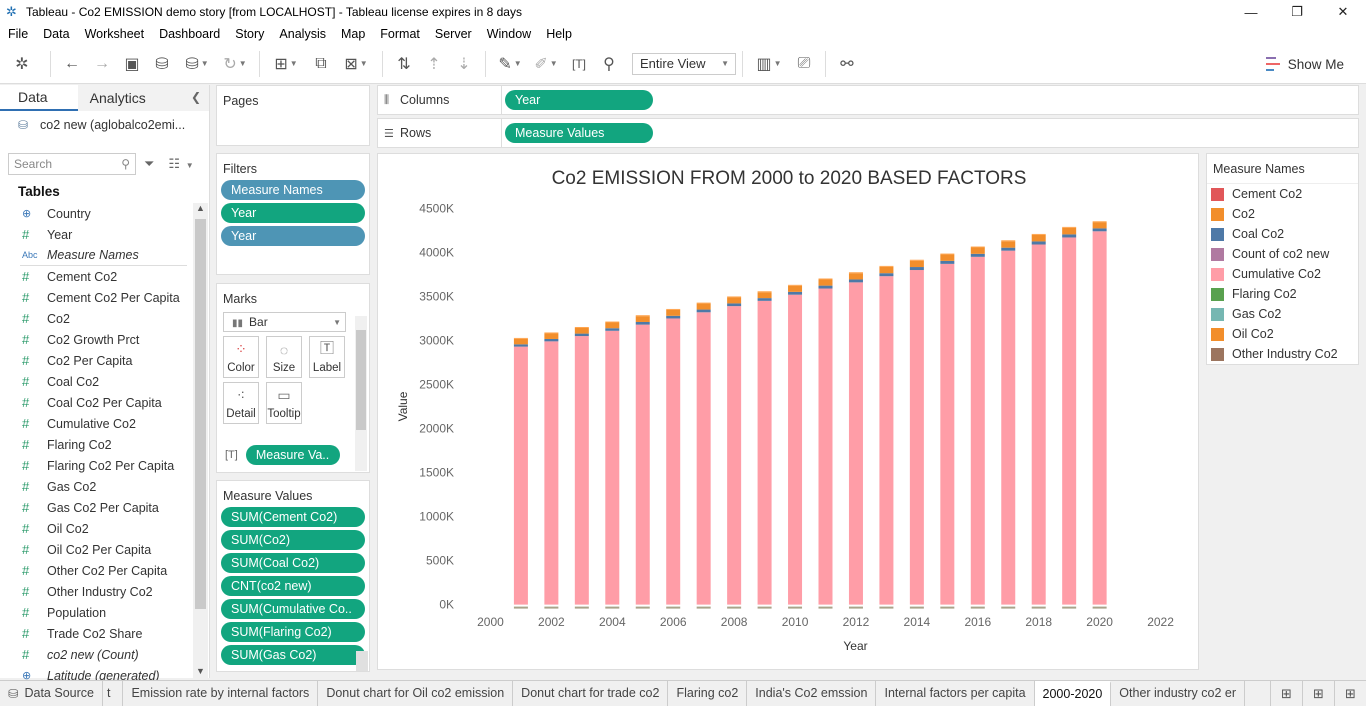 The image size is (1366, 706). What do you see at coordinates (221, 693) in the screenshot?
I see `sheet-tab: Emission rate by internal factors` at bounding box center [221, 693].